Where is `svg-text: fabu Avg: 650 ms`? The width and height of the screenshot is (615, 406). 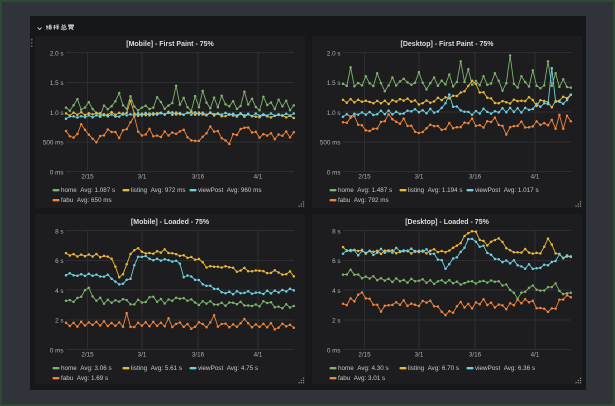 svg-text: fabu Avg: 650 ms is located at coordinates (86, 200).